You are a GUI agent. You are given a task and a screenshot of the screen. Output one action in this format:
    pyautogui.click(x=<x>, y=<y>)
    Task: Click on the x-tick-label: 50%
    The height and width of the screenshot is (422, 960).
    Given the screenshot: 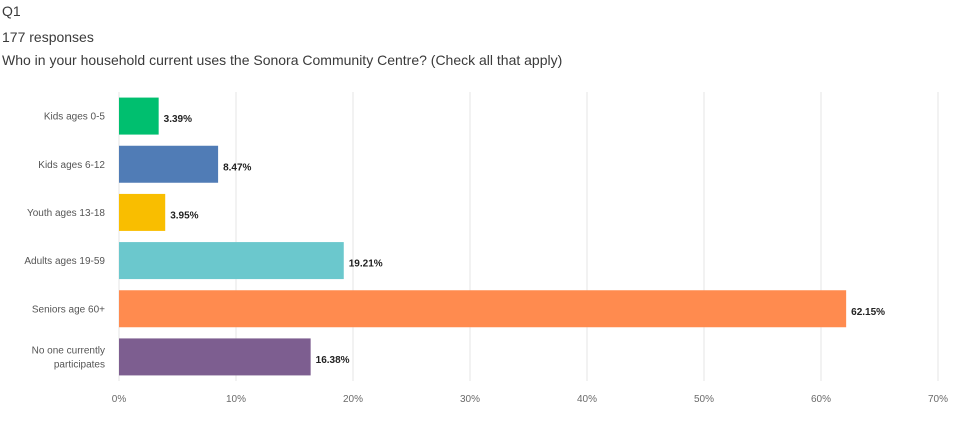 What is the action you would take?
    pyautogui.click(x=704, y=399)
    